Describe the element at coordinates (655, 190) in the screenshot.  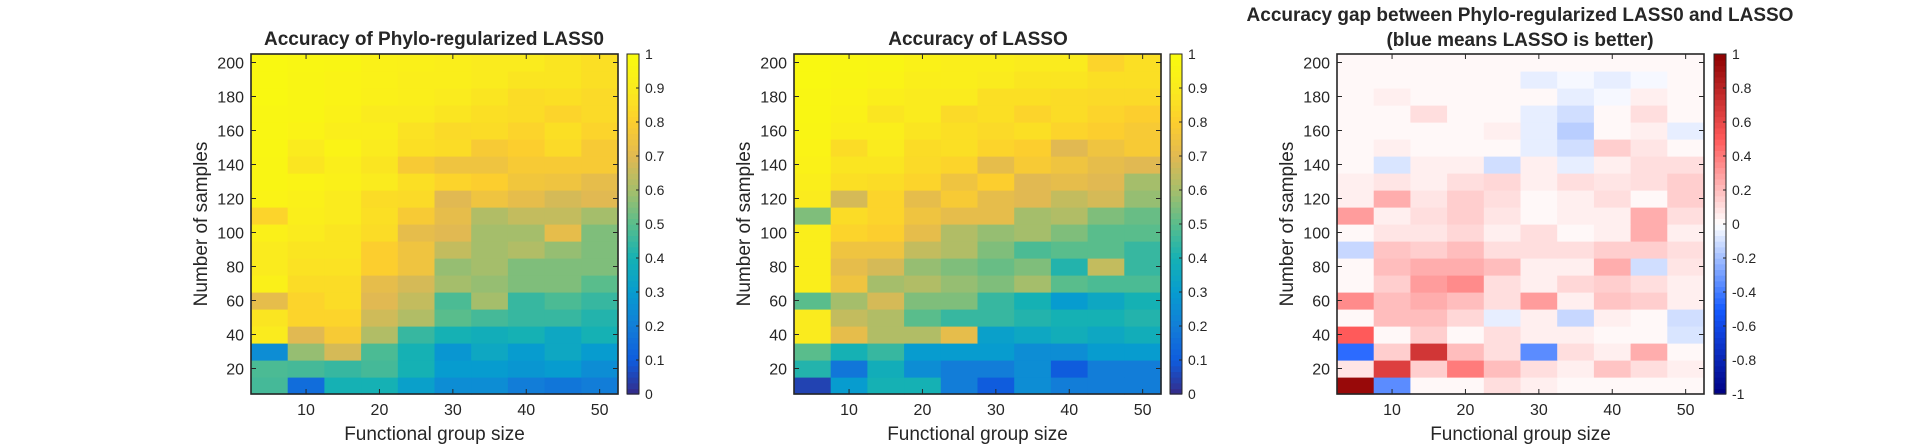
I see `colorbar-tick-label: 0.6` at that location.